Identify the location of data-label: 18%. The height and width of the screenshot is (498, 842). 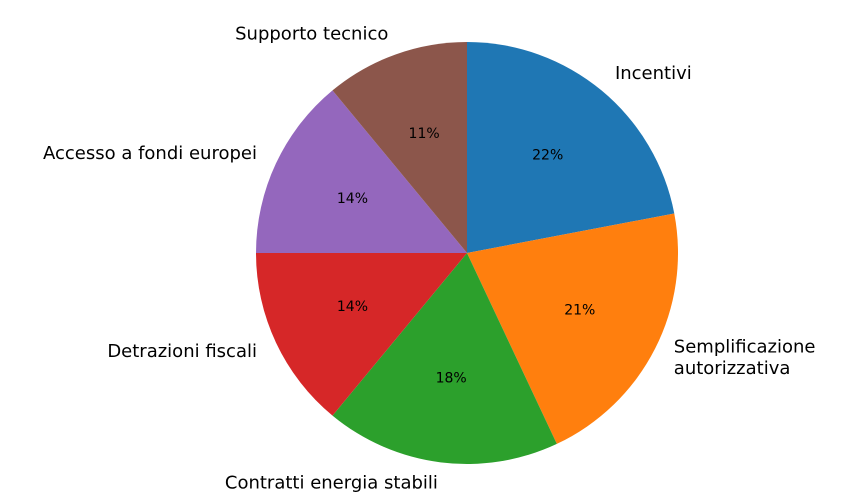
(451, 379).